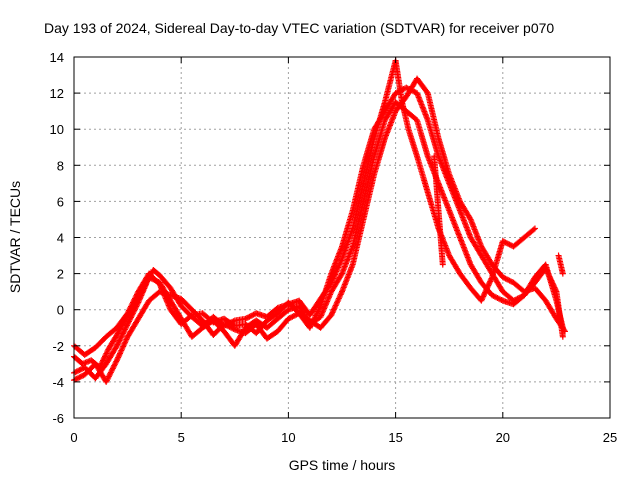  What do you see at coordinates (60, 310) in the screenshot?
I see `y-tick-label: 0` at bounding box center [60, 310].